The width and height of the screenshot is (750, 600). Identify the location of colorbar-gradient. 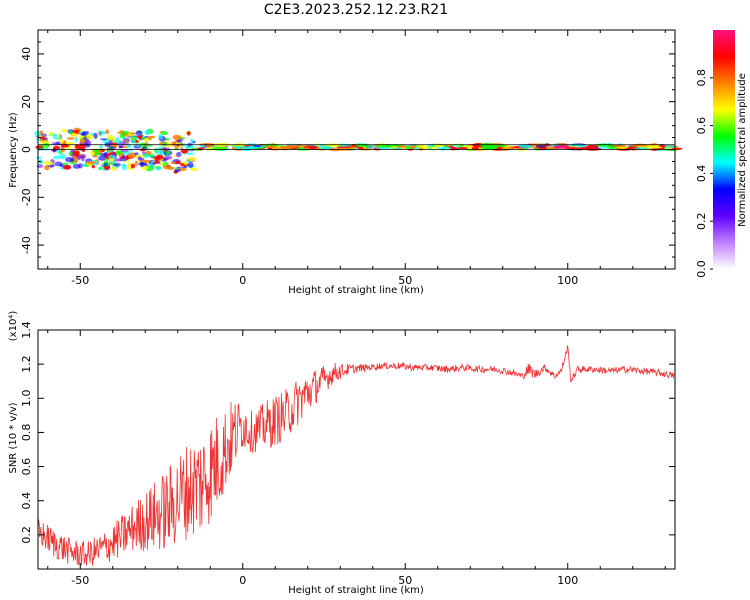
(724, 149).